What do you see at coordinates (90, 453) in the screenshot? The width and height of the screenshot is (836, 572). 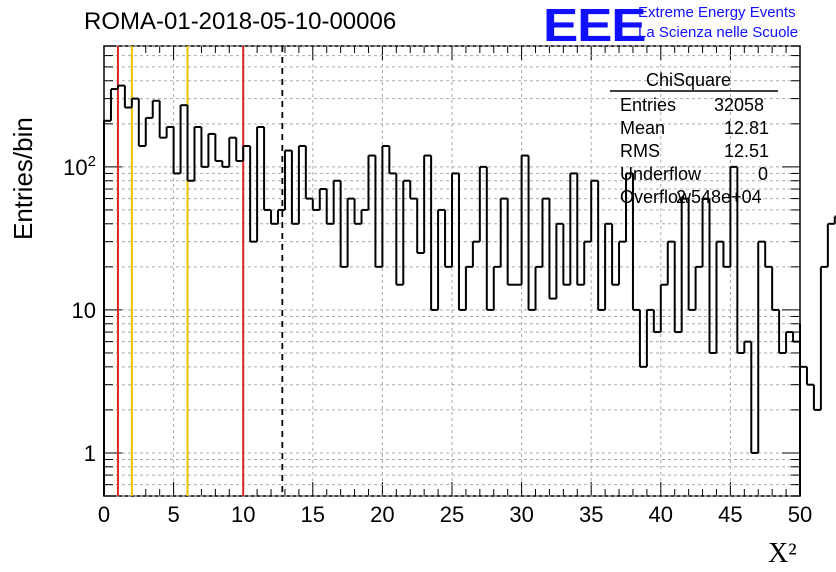 I see `y-tick-label: 1` at bounding box center [90, 453].